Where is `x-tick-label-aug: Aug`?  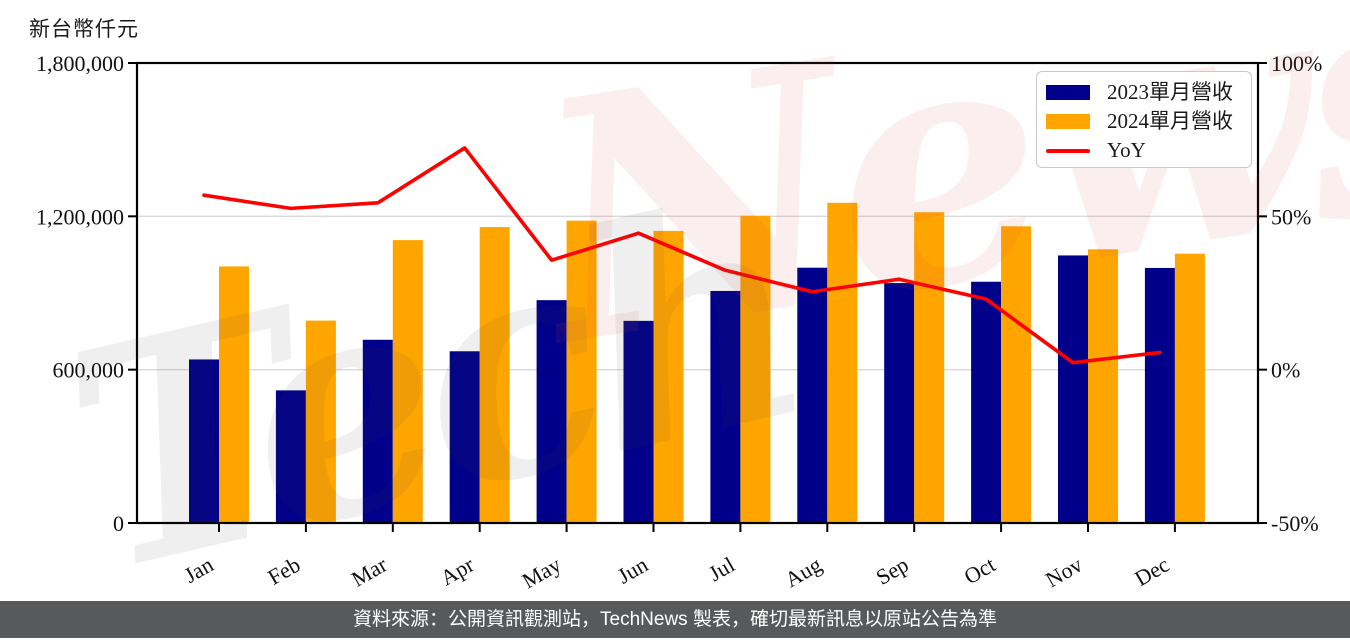
x-tick-label-aug: Aug is located at coordinates (802, 572).